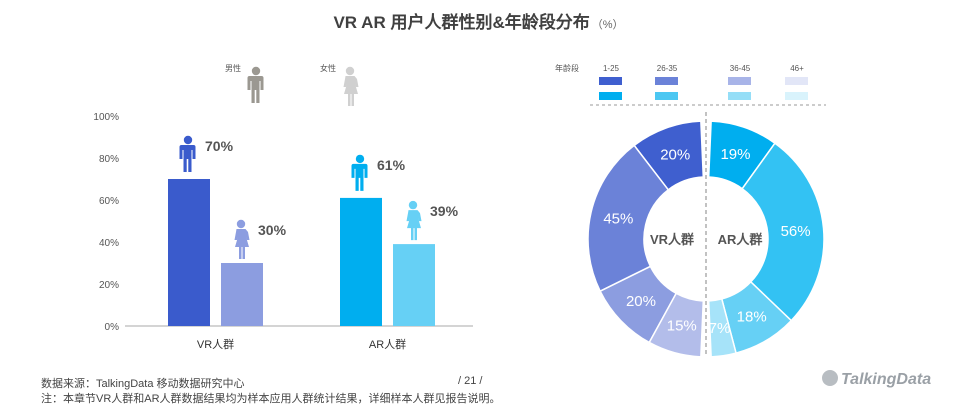  I want to click on y-tick-label: 40%, so click(109, 243).